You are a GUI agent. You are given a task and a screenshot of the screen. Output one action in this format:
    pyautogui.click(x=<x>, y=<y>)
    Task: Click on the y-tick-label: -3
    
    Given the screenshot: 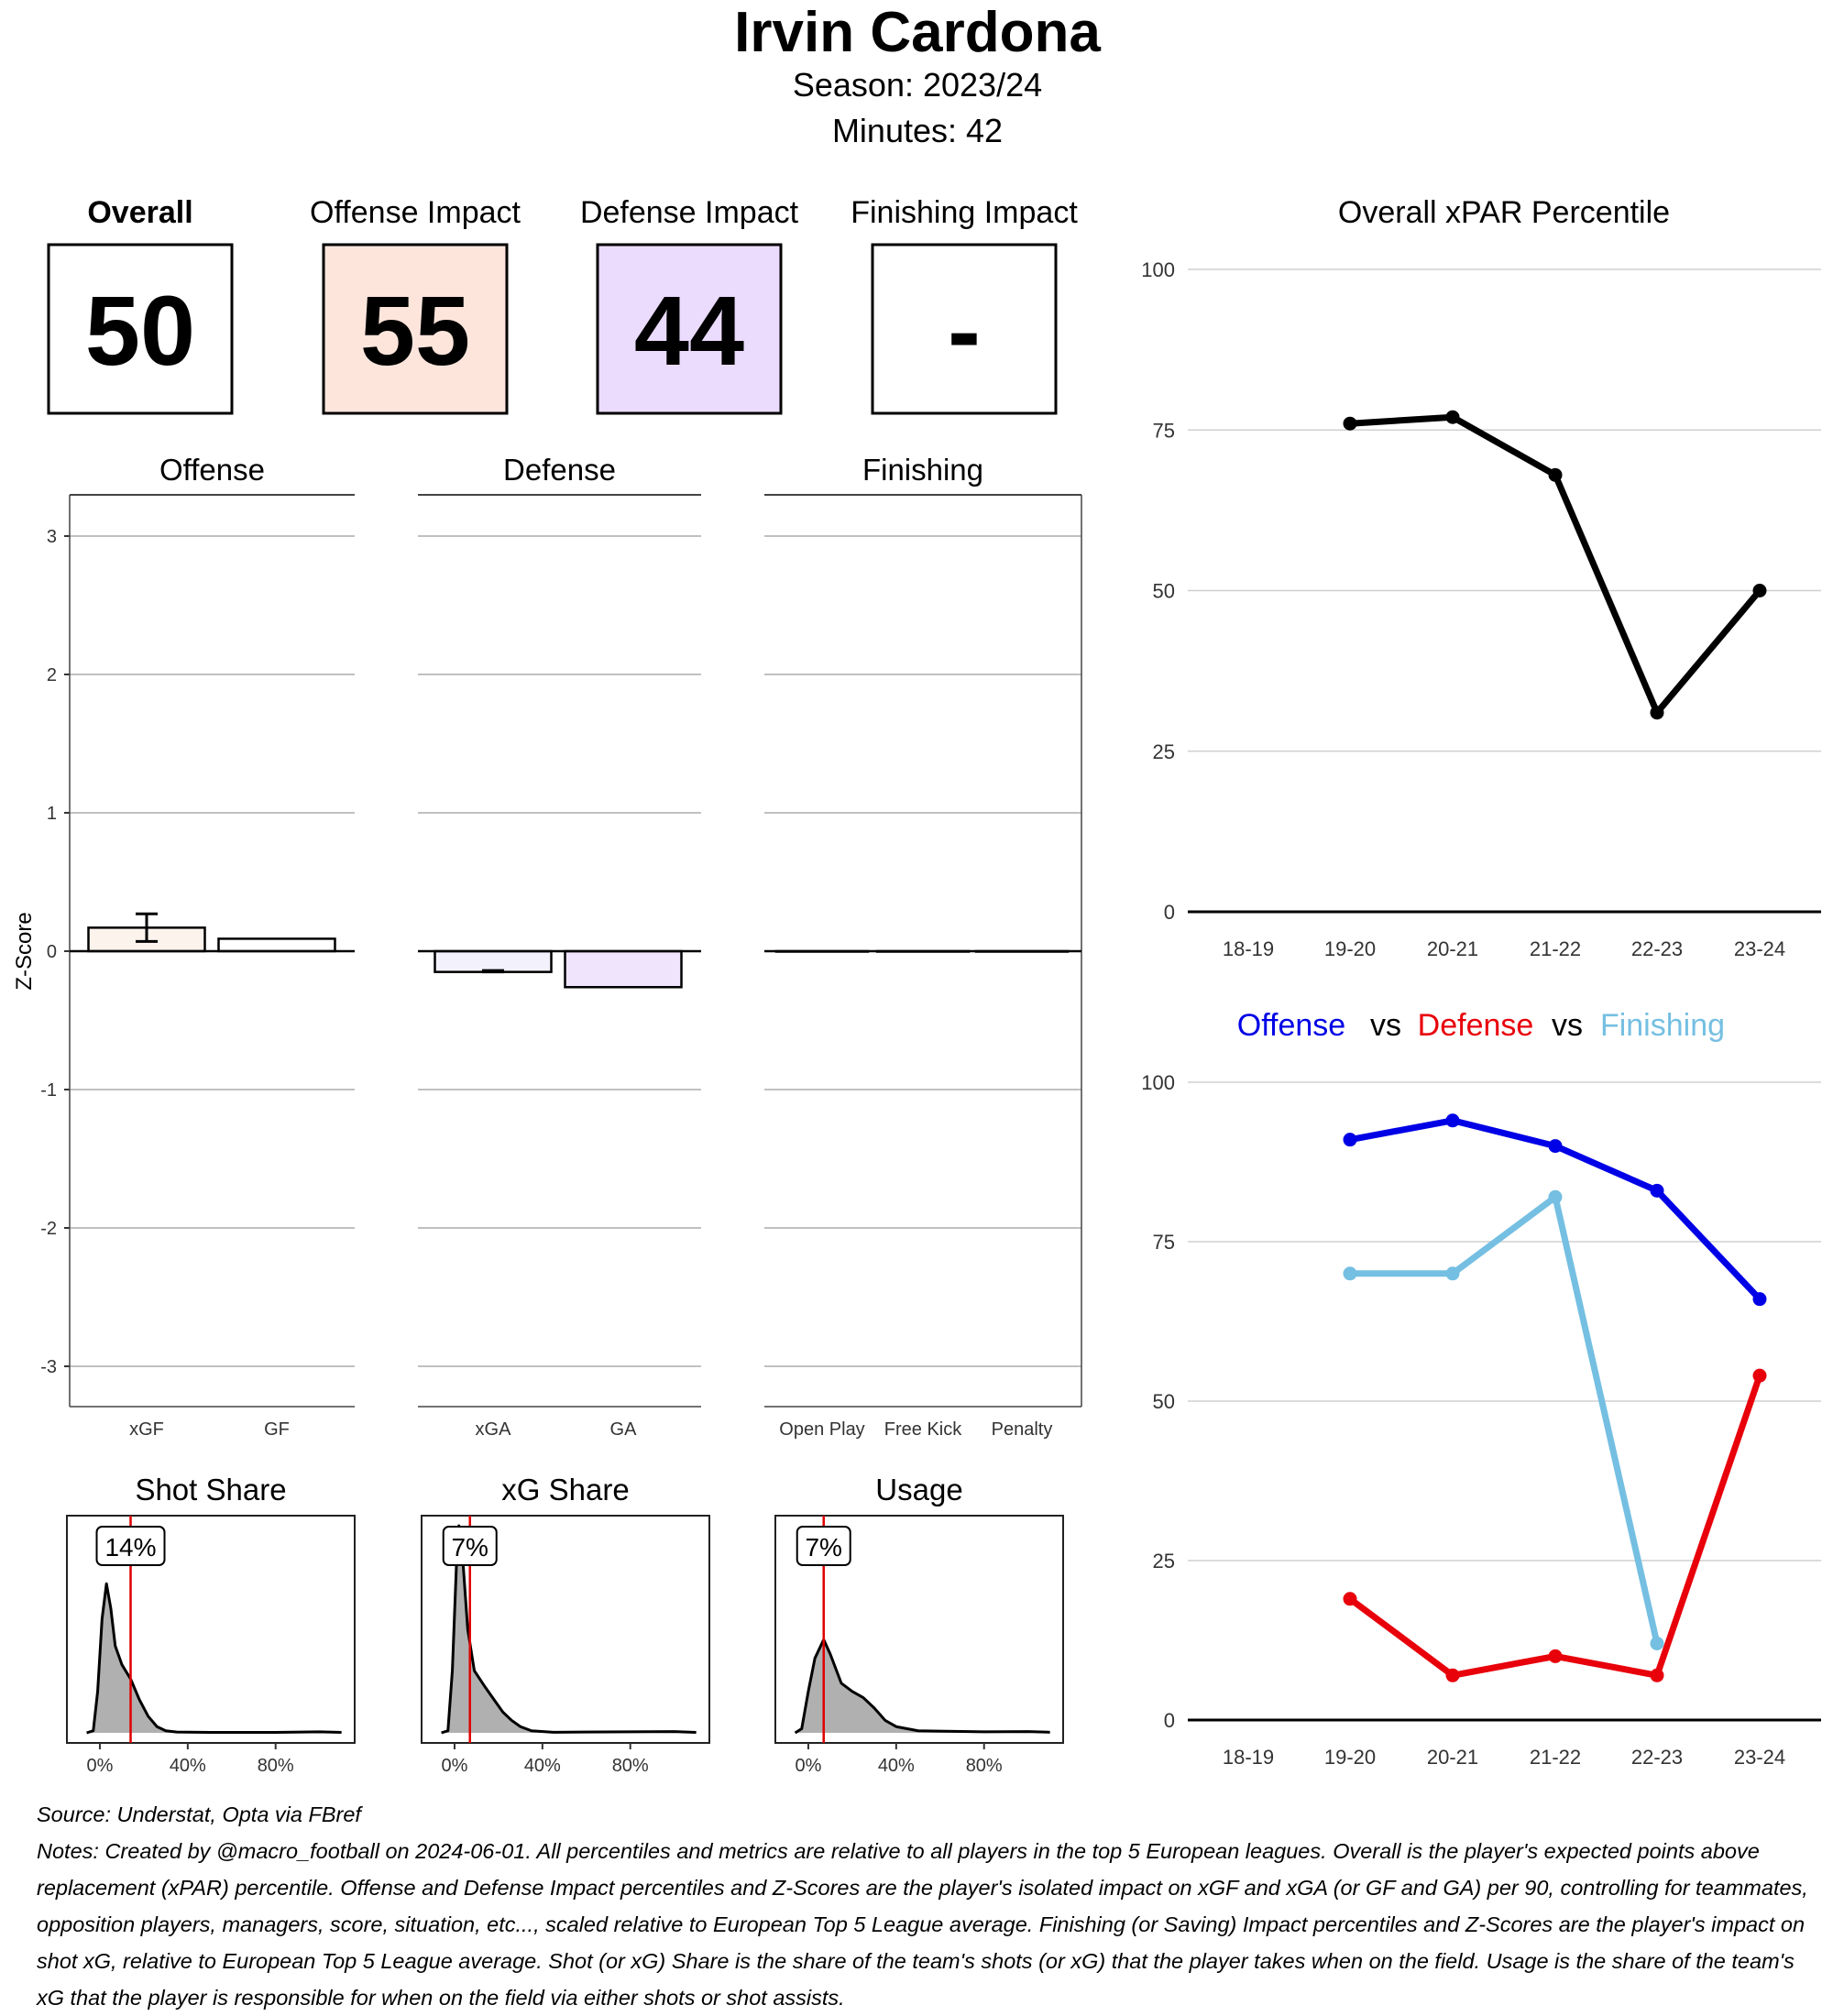 What is the action you would take?
    pyautogui.click(x=48, y=1367)
    